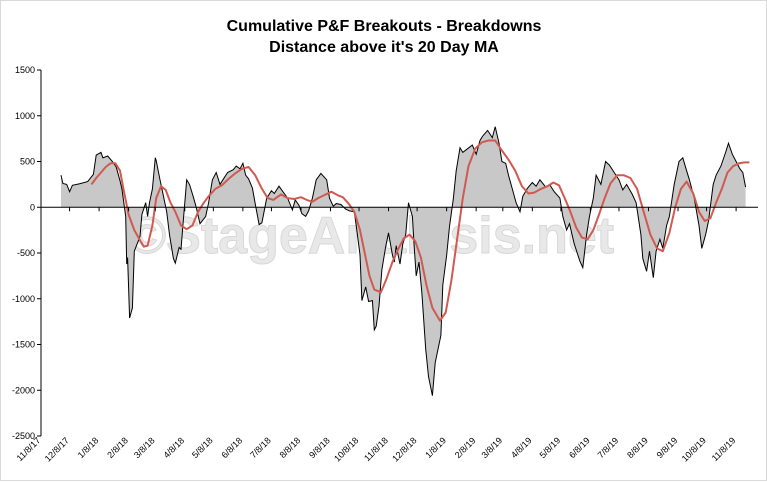 The height and width of the screenshot is (482, 767). What do you see at coordinates (88, 447) in the screenshot?
I see `x-tick-label: 1/8/18` at bounding box center [88, 447].